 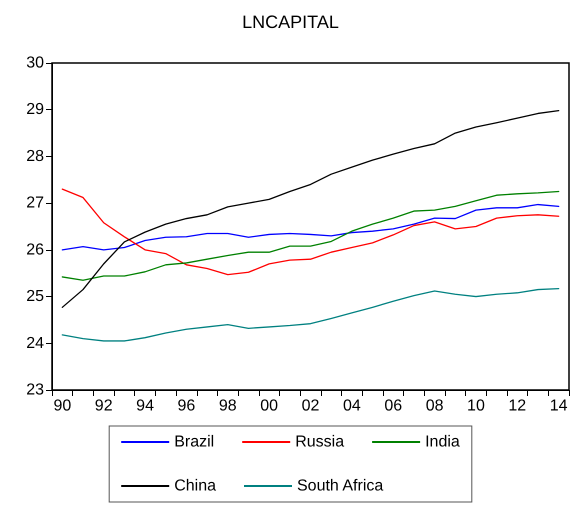 What do you see at coordinates (35, 63) in the screenshot?
I see `y-tick-label: 30` at bounding box center [35, 63].